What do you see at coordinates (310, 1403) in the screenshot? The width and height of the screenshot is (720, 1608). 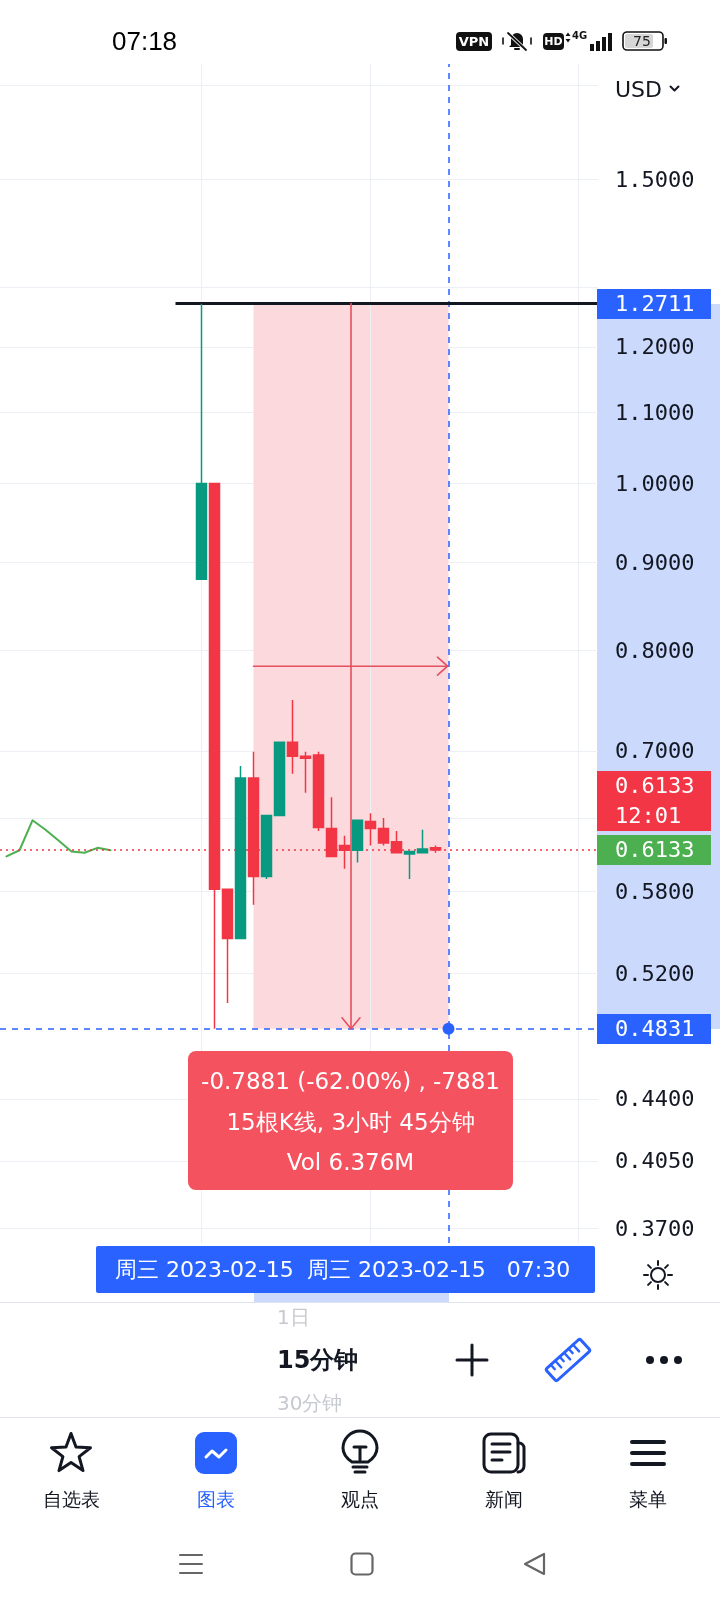 I see `text: 30分钟` at bounding box center [310, 1403].